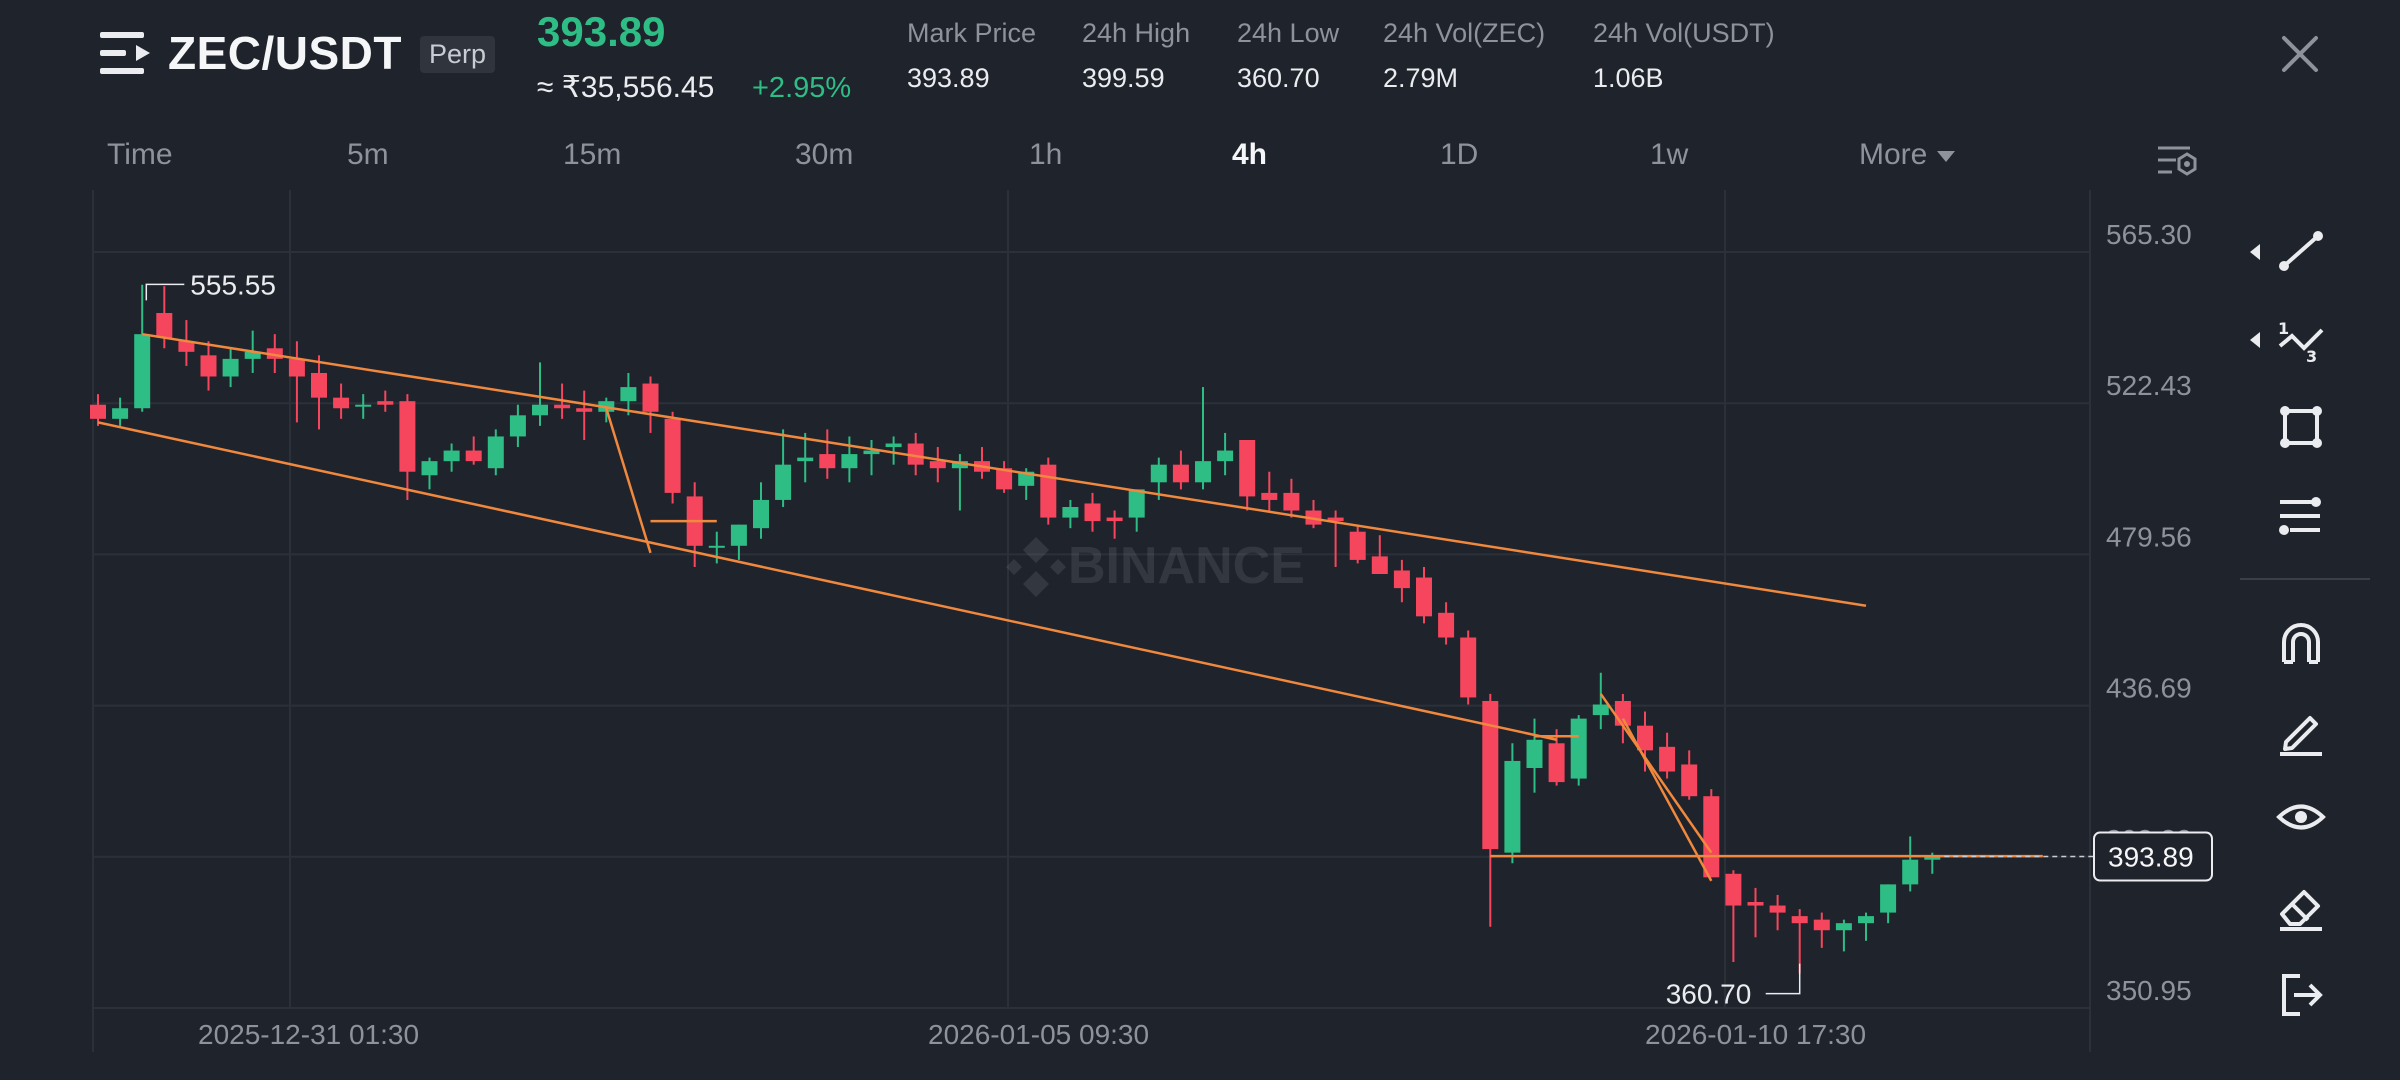 This screenshot has height=1080, width=2400. What do you see at coordinates (2151, 857) in the screenshot?
I see `current-price-label: 393.89` at bounding box center [2151, 857].